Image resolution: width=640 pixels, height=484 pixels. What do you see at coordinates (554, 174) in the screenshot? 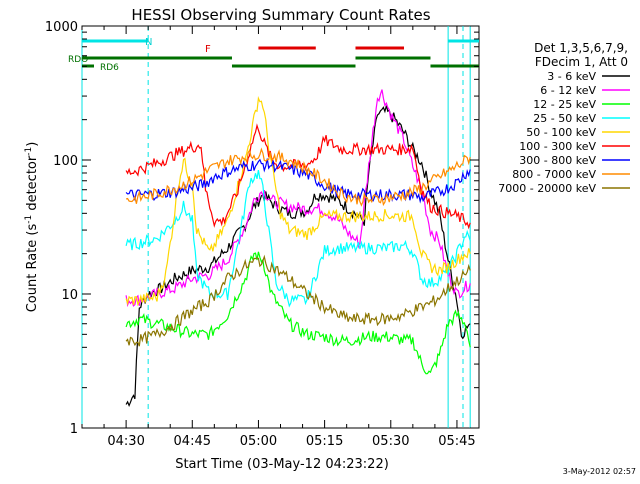
I see `legend-label: 800 - 7000 keV` at bounding box center [554, 174].